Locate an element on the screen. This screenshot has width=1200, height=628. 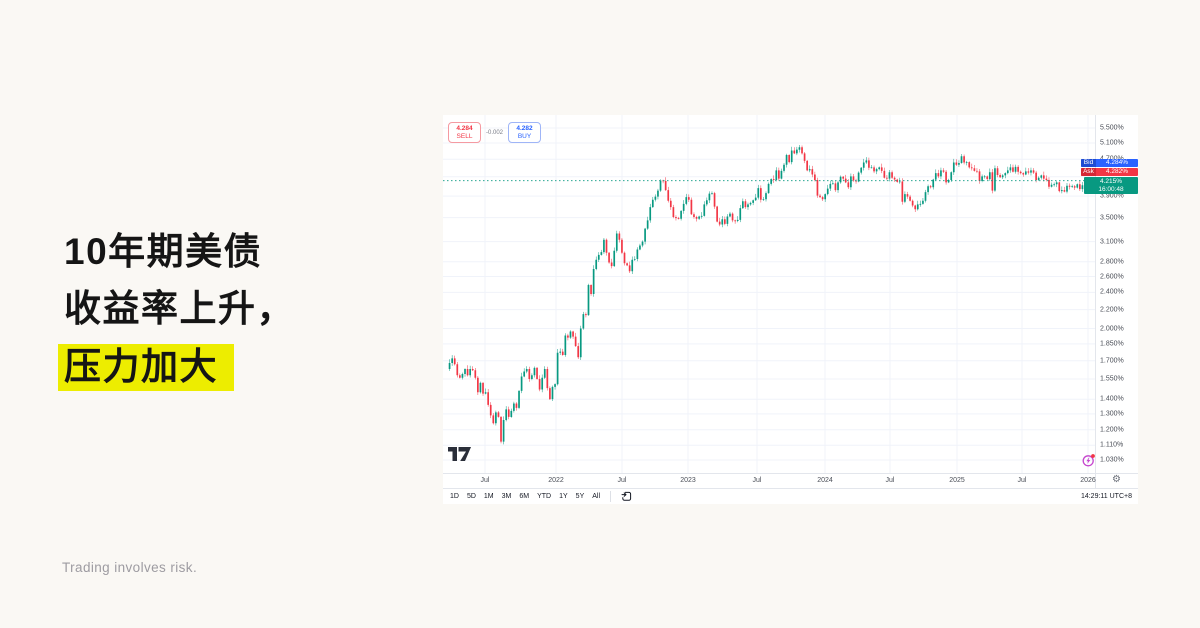
range-button-1y: 1Y is located at coordinates (563, 496).